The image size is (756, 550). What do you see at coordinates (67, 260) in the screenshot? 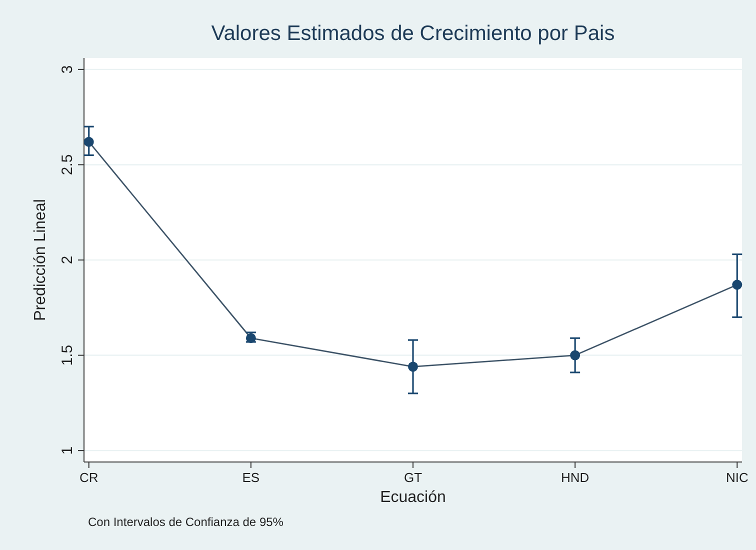
I see `y-tick-label: 2` at bounding box center [67, 260].